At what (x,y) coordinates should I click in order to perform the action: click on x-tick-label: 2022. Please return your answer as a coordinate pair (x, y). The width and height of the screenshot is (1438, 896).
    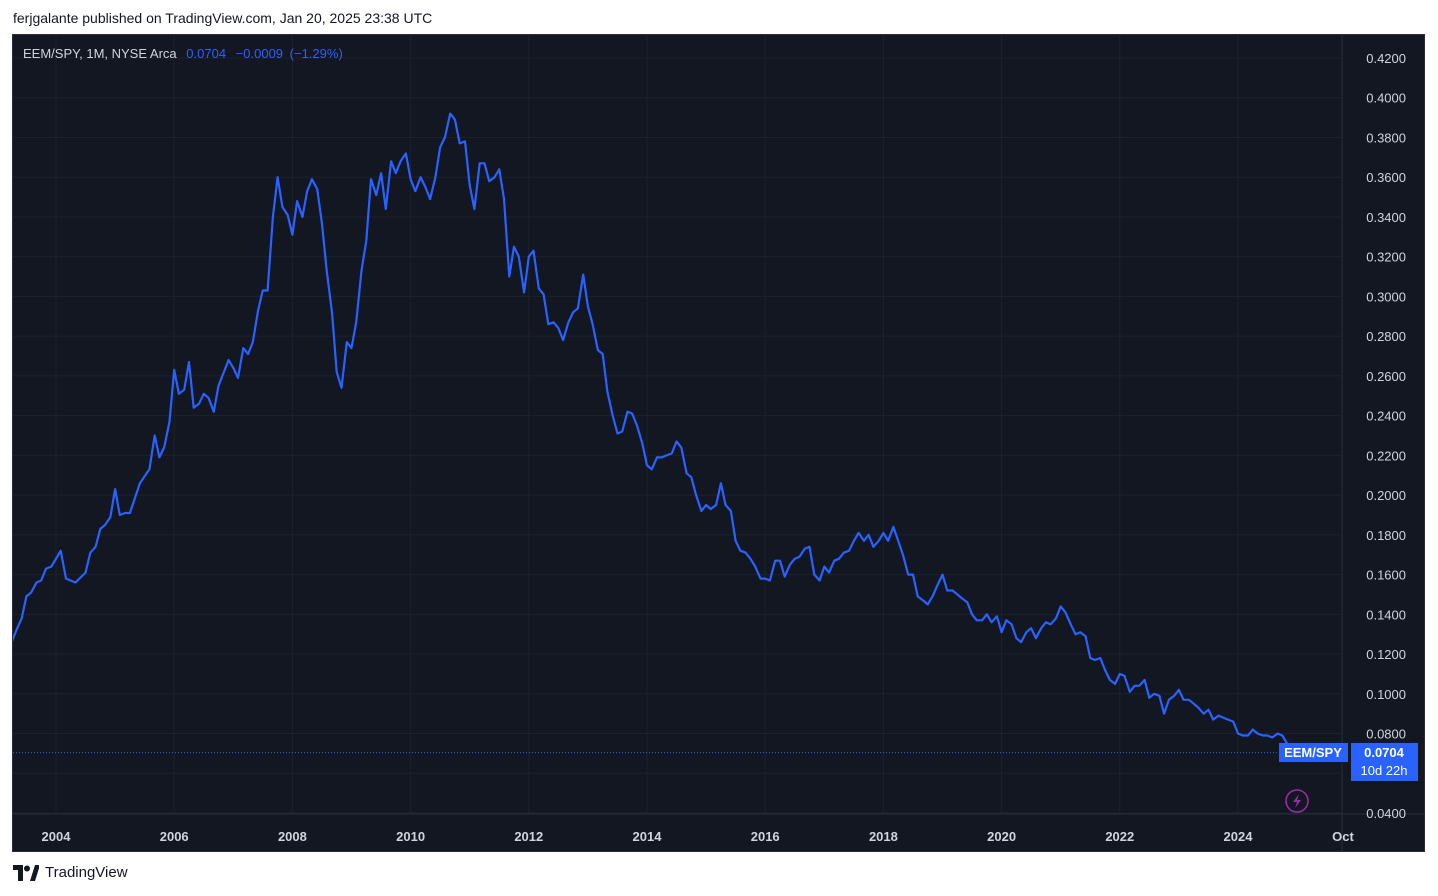
    Looking at the image, I should click on (1119, 836).